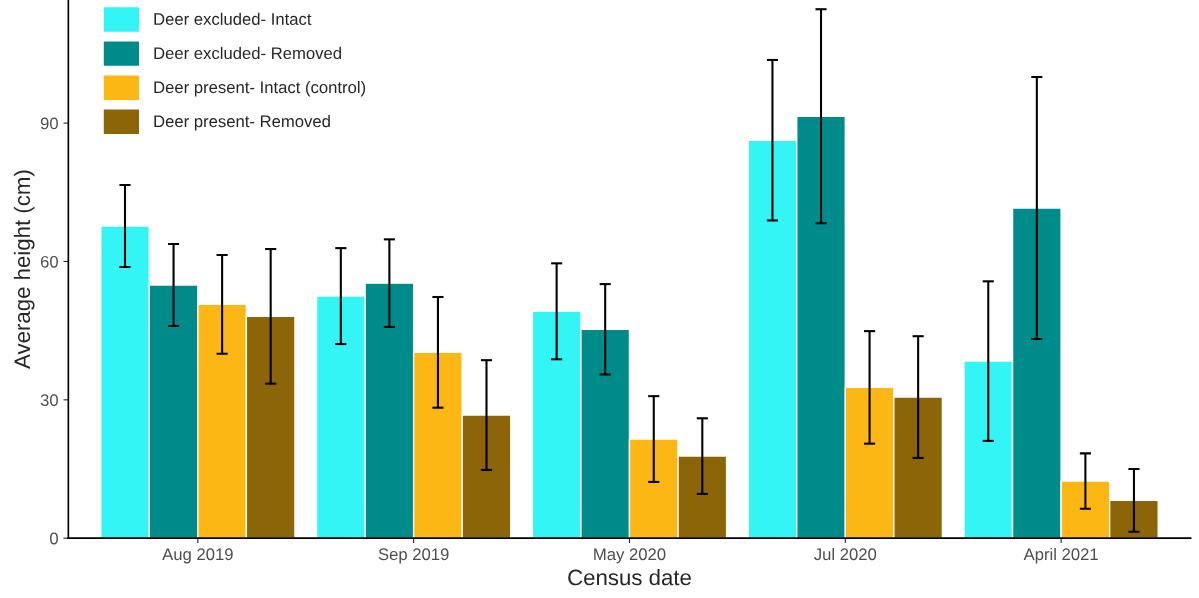 The image size is (1199, 598). Describe the element at coordinates (233, 18) in the screenshot. I see `legend-label: Deer excluded- Intact` at that location.